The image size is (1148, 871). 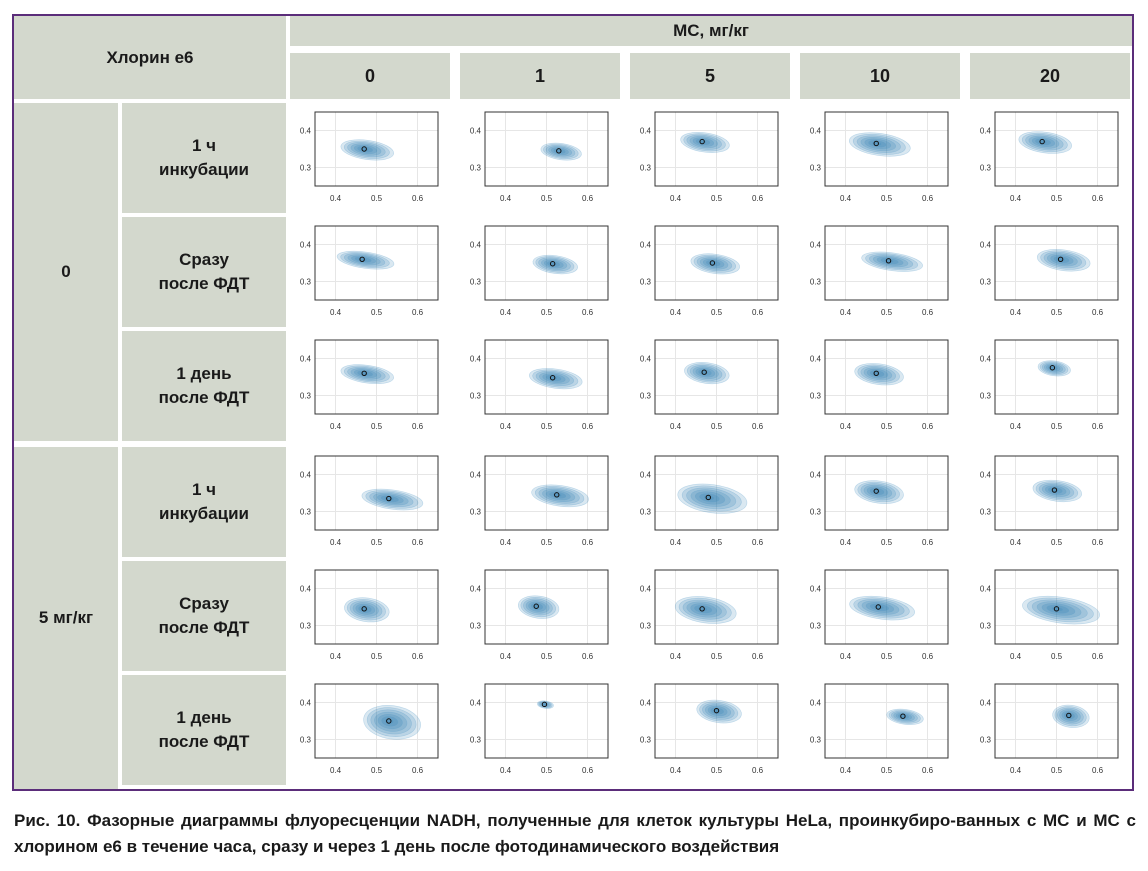 What do you see at coordinates (710, 272) in the screenshot?
I see `phasor-panel-r1-c2: 0.4 0.5 0.6 0.3 0.4` at bounding box center [710, 272].